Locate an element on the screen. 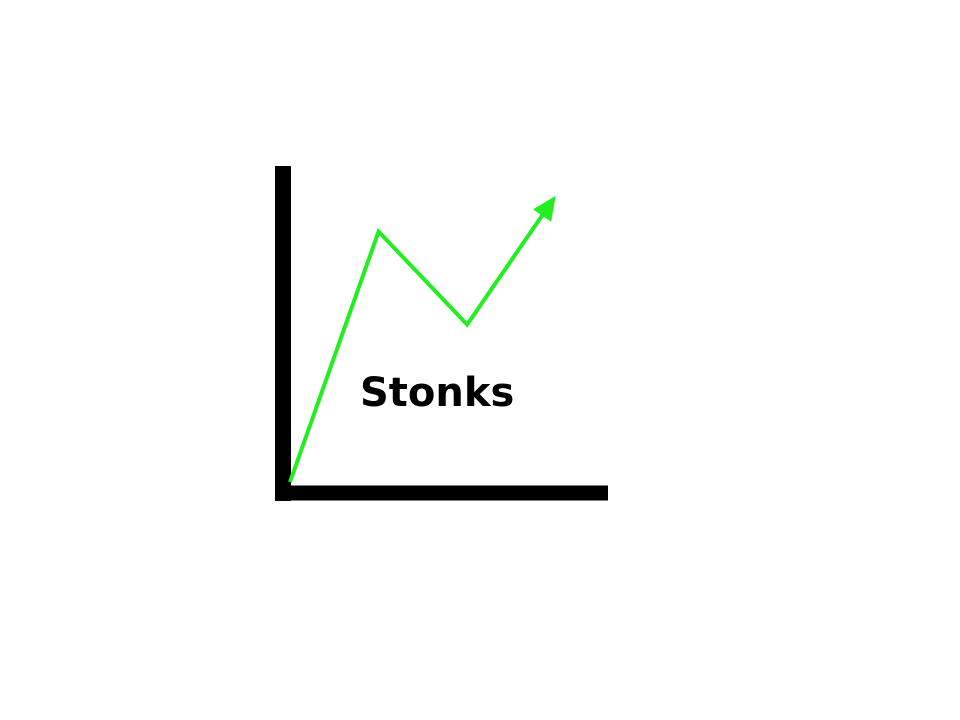 The width and height of the screenshot is (960, 720). trend-arrow-head is located at coordinates (544, 208).